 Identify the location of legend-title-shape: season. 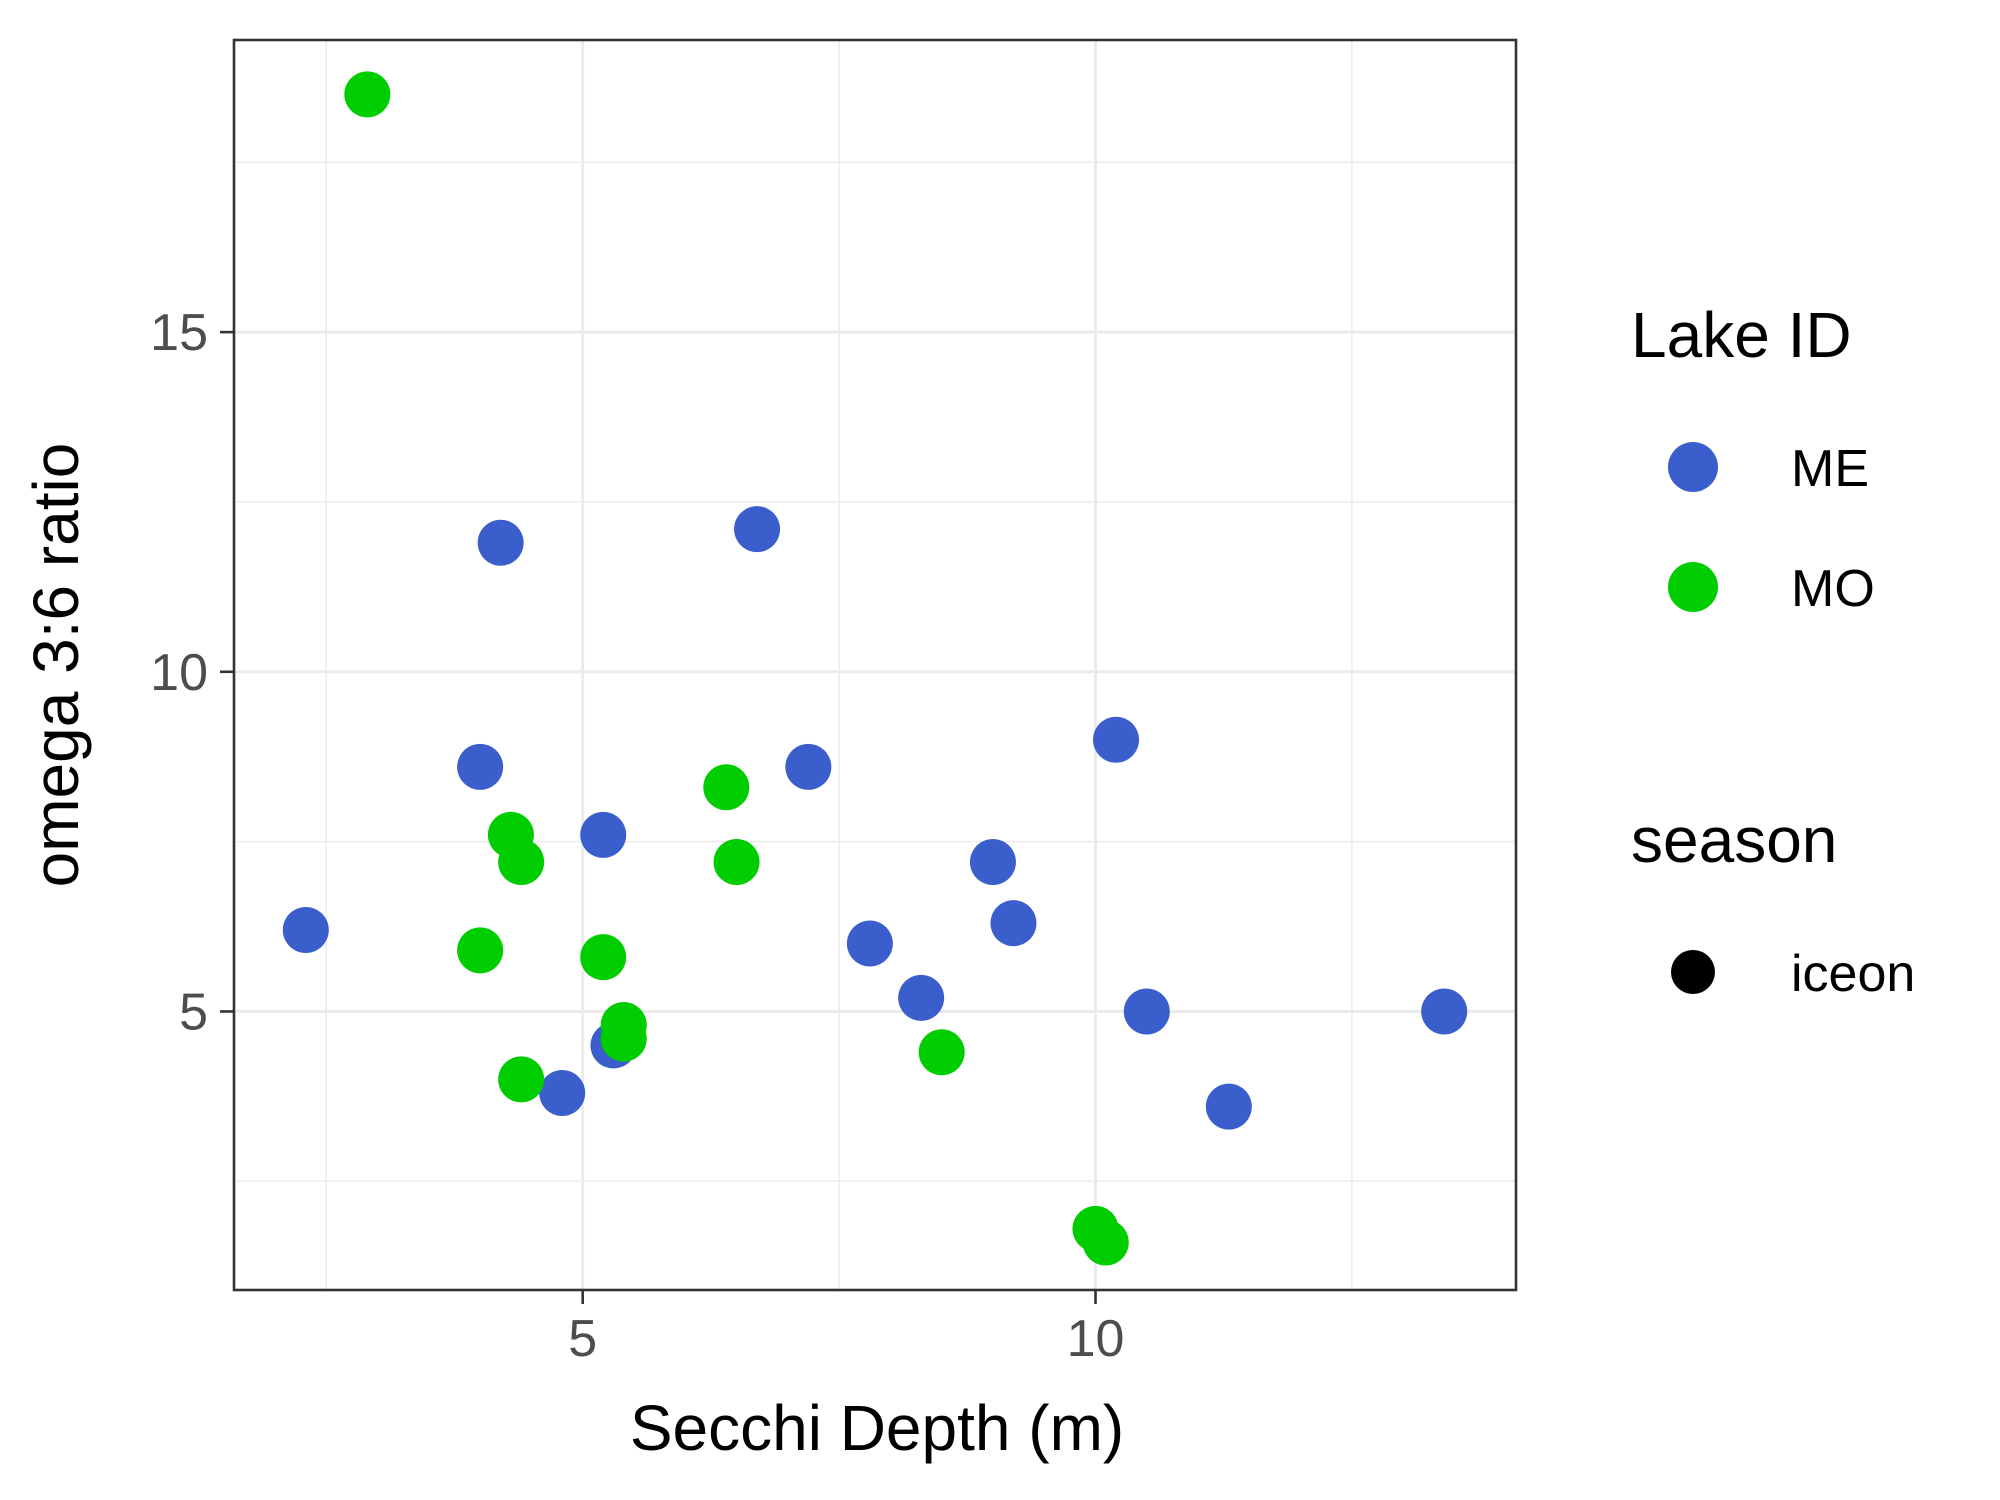
(1734, 840).